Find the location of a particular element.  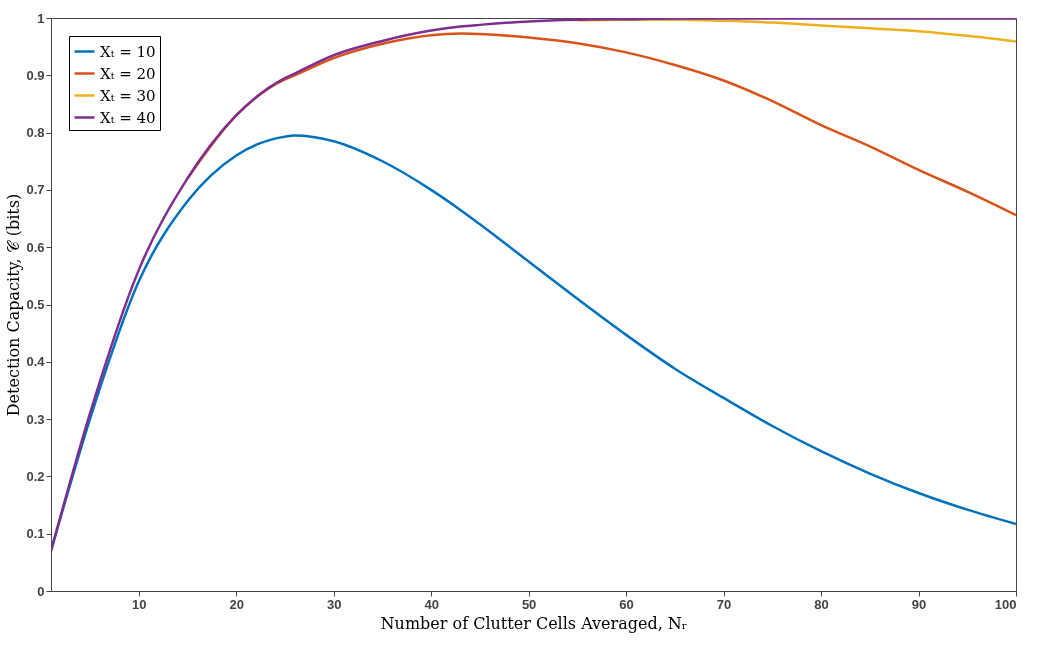

legend-label: Xₜ = 10 is located at coordinates (128, 51).